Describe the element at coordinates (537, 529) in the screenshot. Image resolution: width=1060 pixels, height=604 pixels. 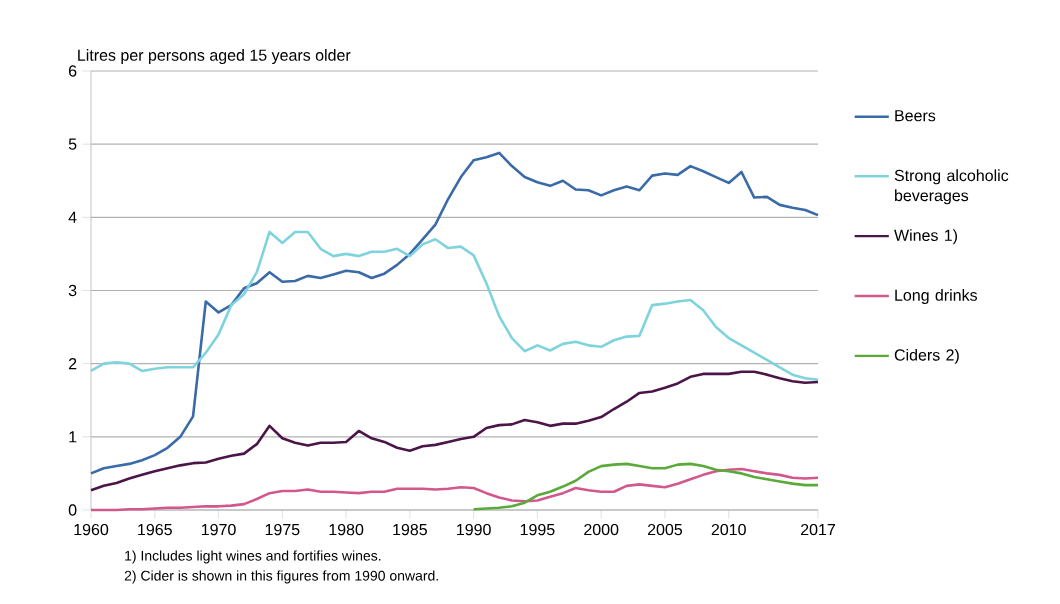
I see `x-tick-label: 1995` at that location.